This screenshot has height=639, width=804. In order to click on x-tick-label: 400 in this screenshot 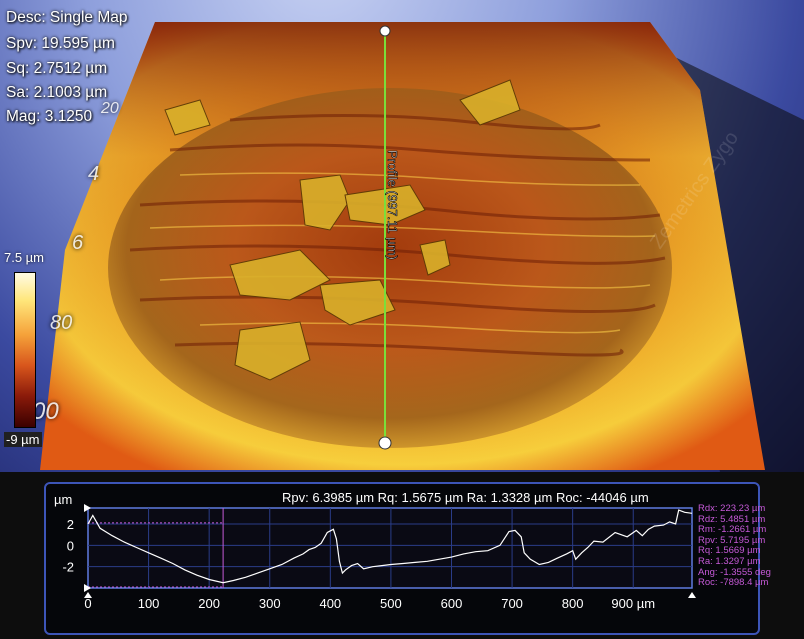, I will do `click(330, 603)`.